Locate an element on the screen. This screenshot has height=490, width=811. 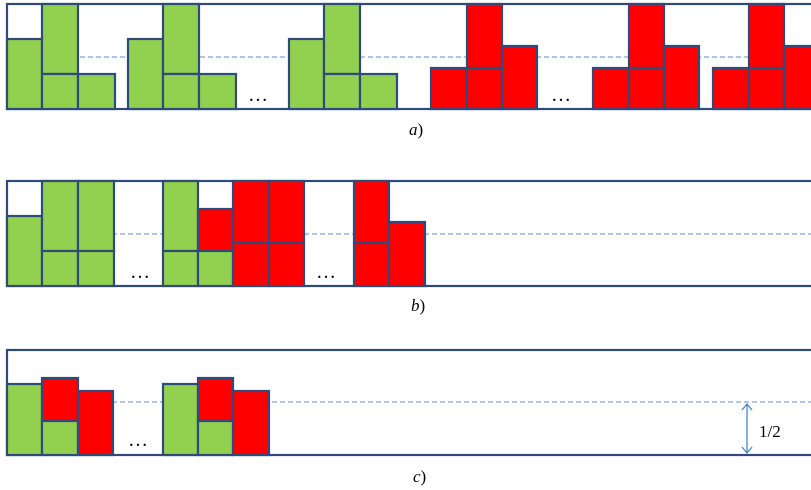
panel-c-caption-letter: c is located at coordinates (417, 476).